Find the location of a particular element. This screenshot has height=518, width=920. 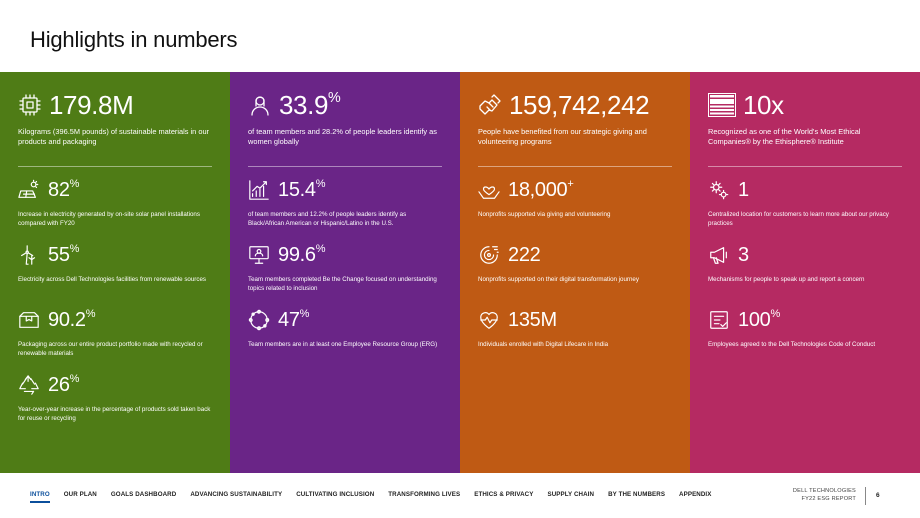

privacy-gears-icon is located at coordinates (719, 190).